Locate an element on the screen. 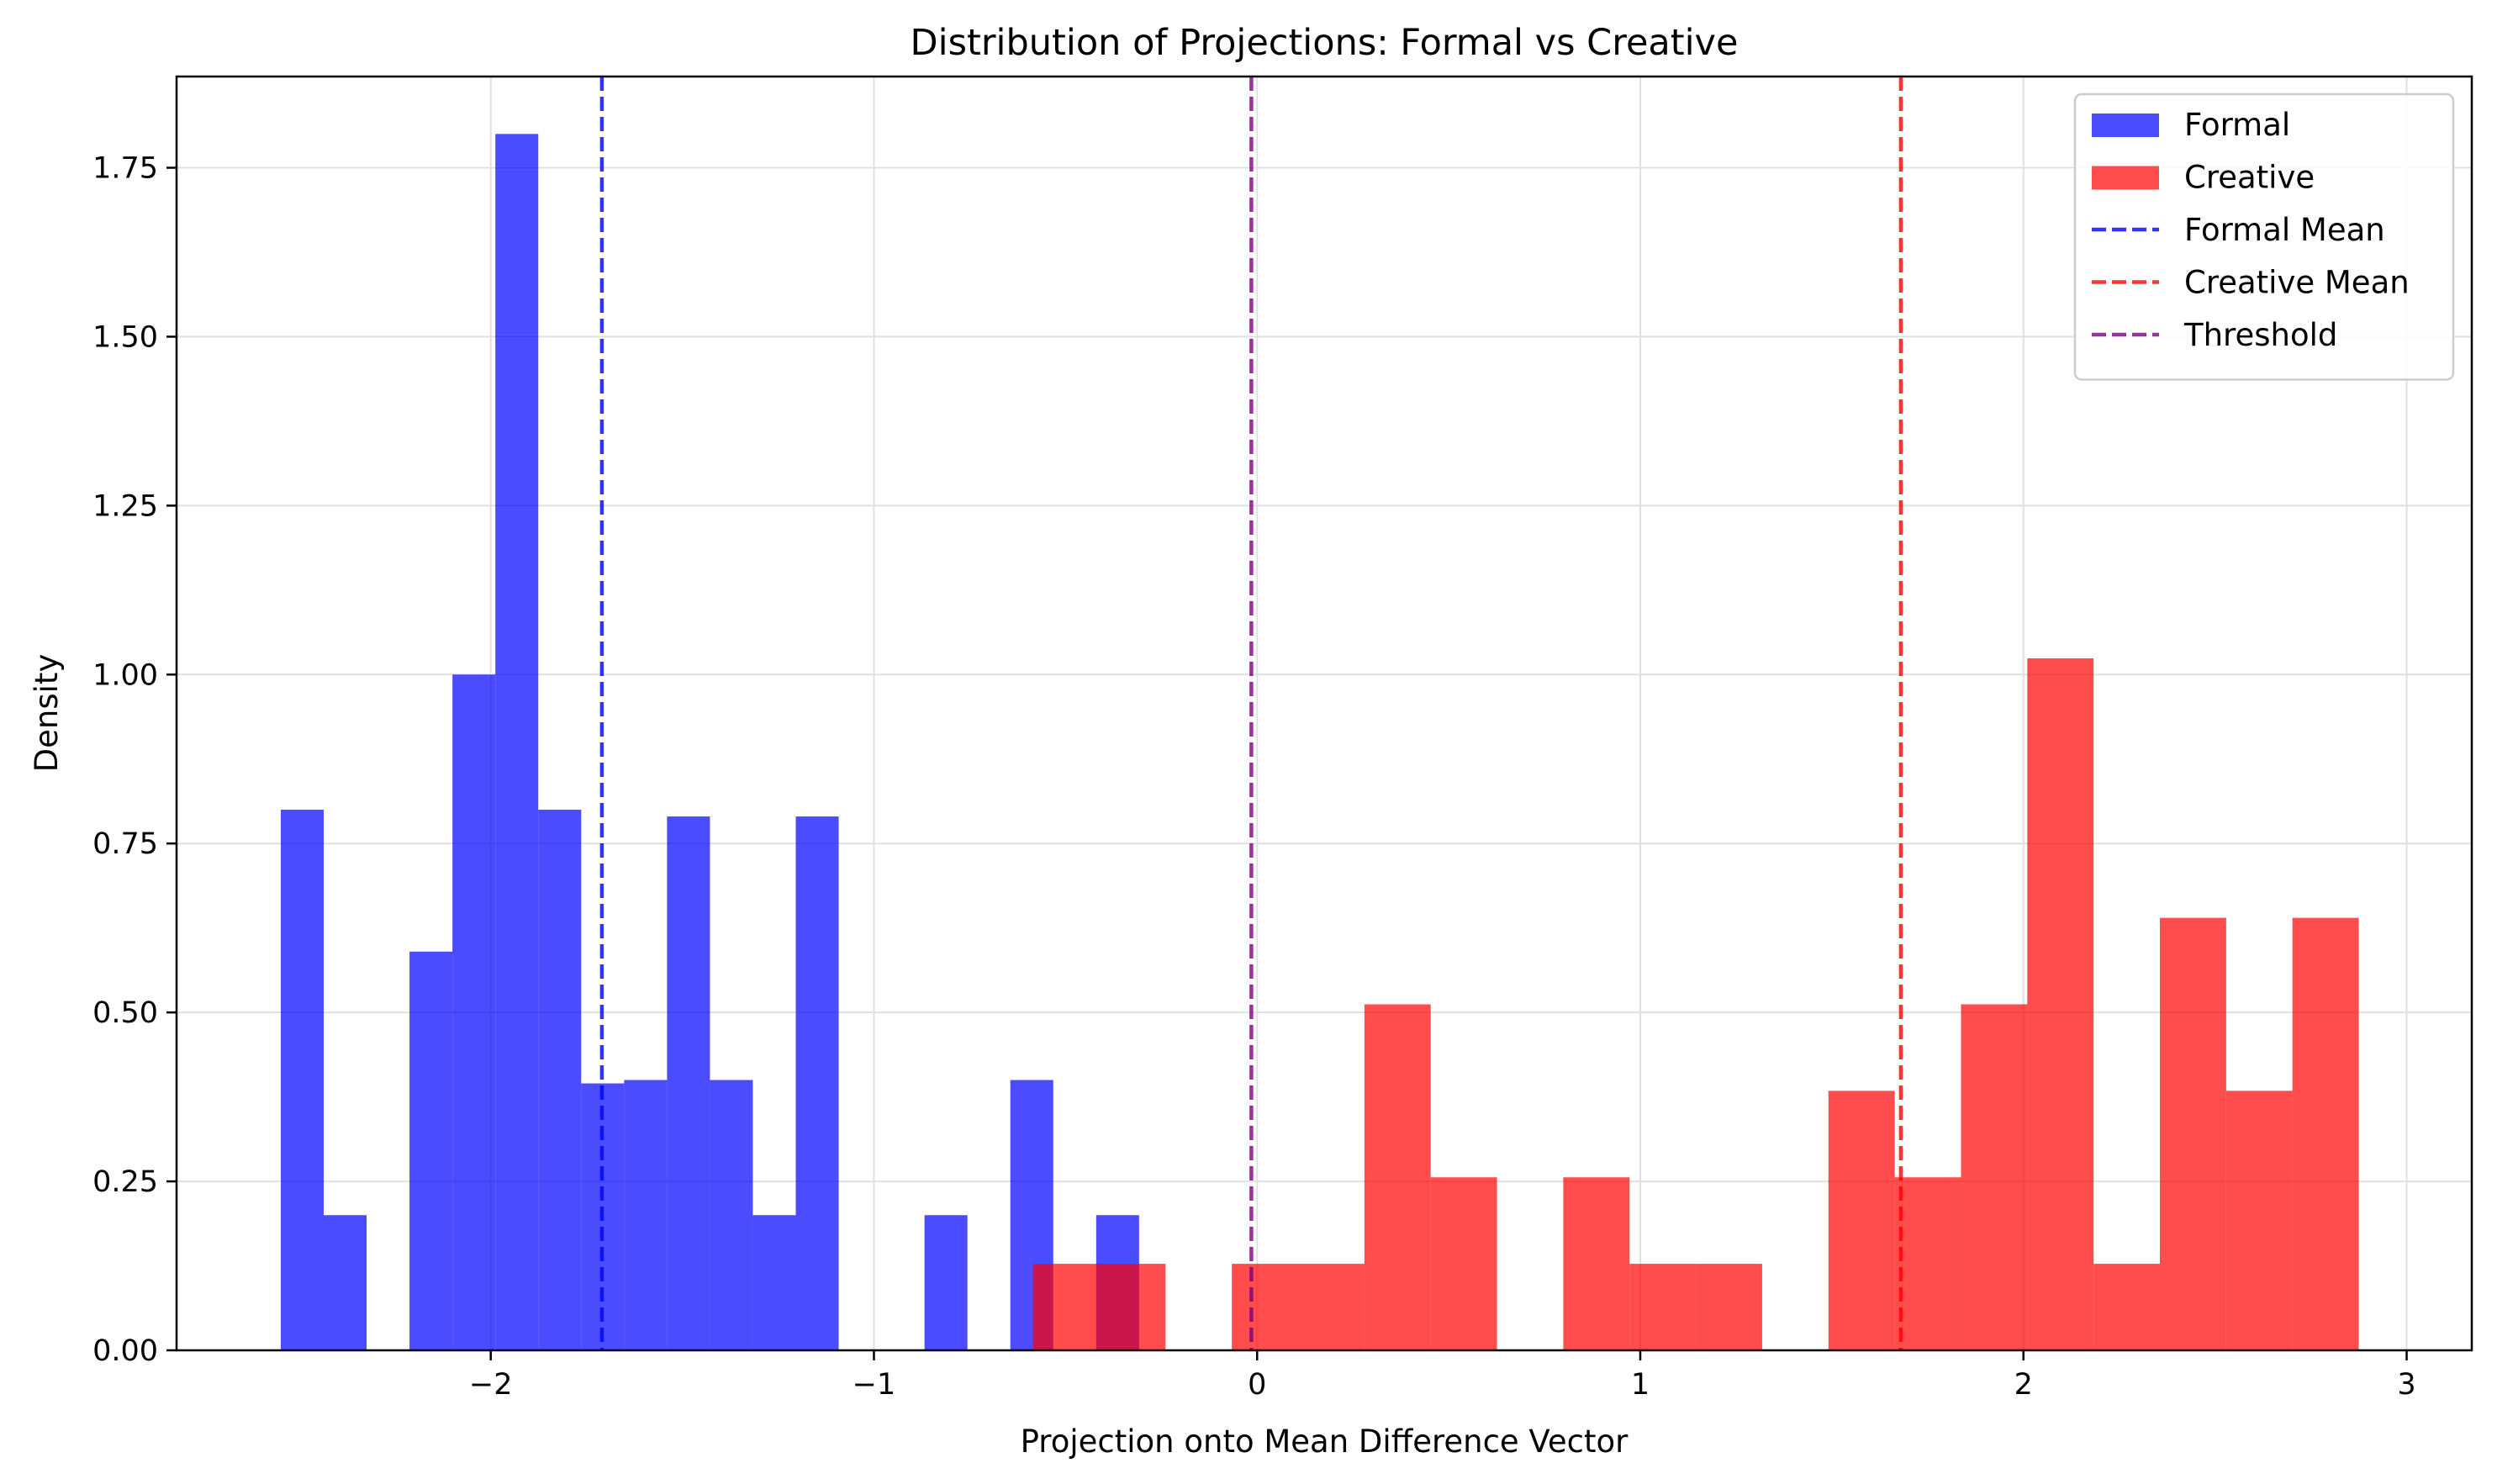  x-tick-label: 2 is located at coordinates (2023, 1385).